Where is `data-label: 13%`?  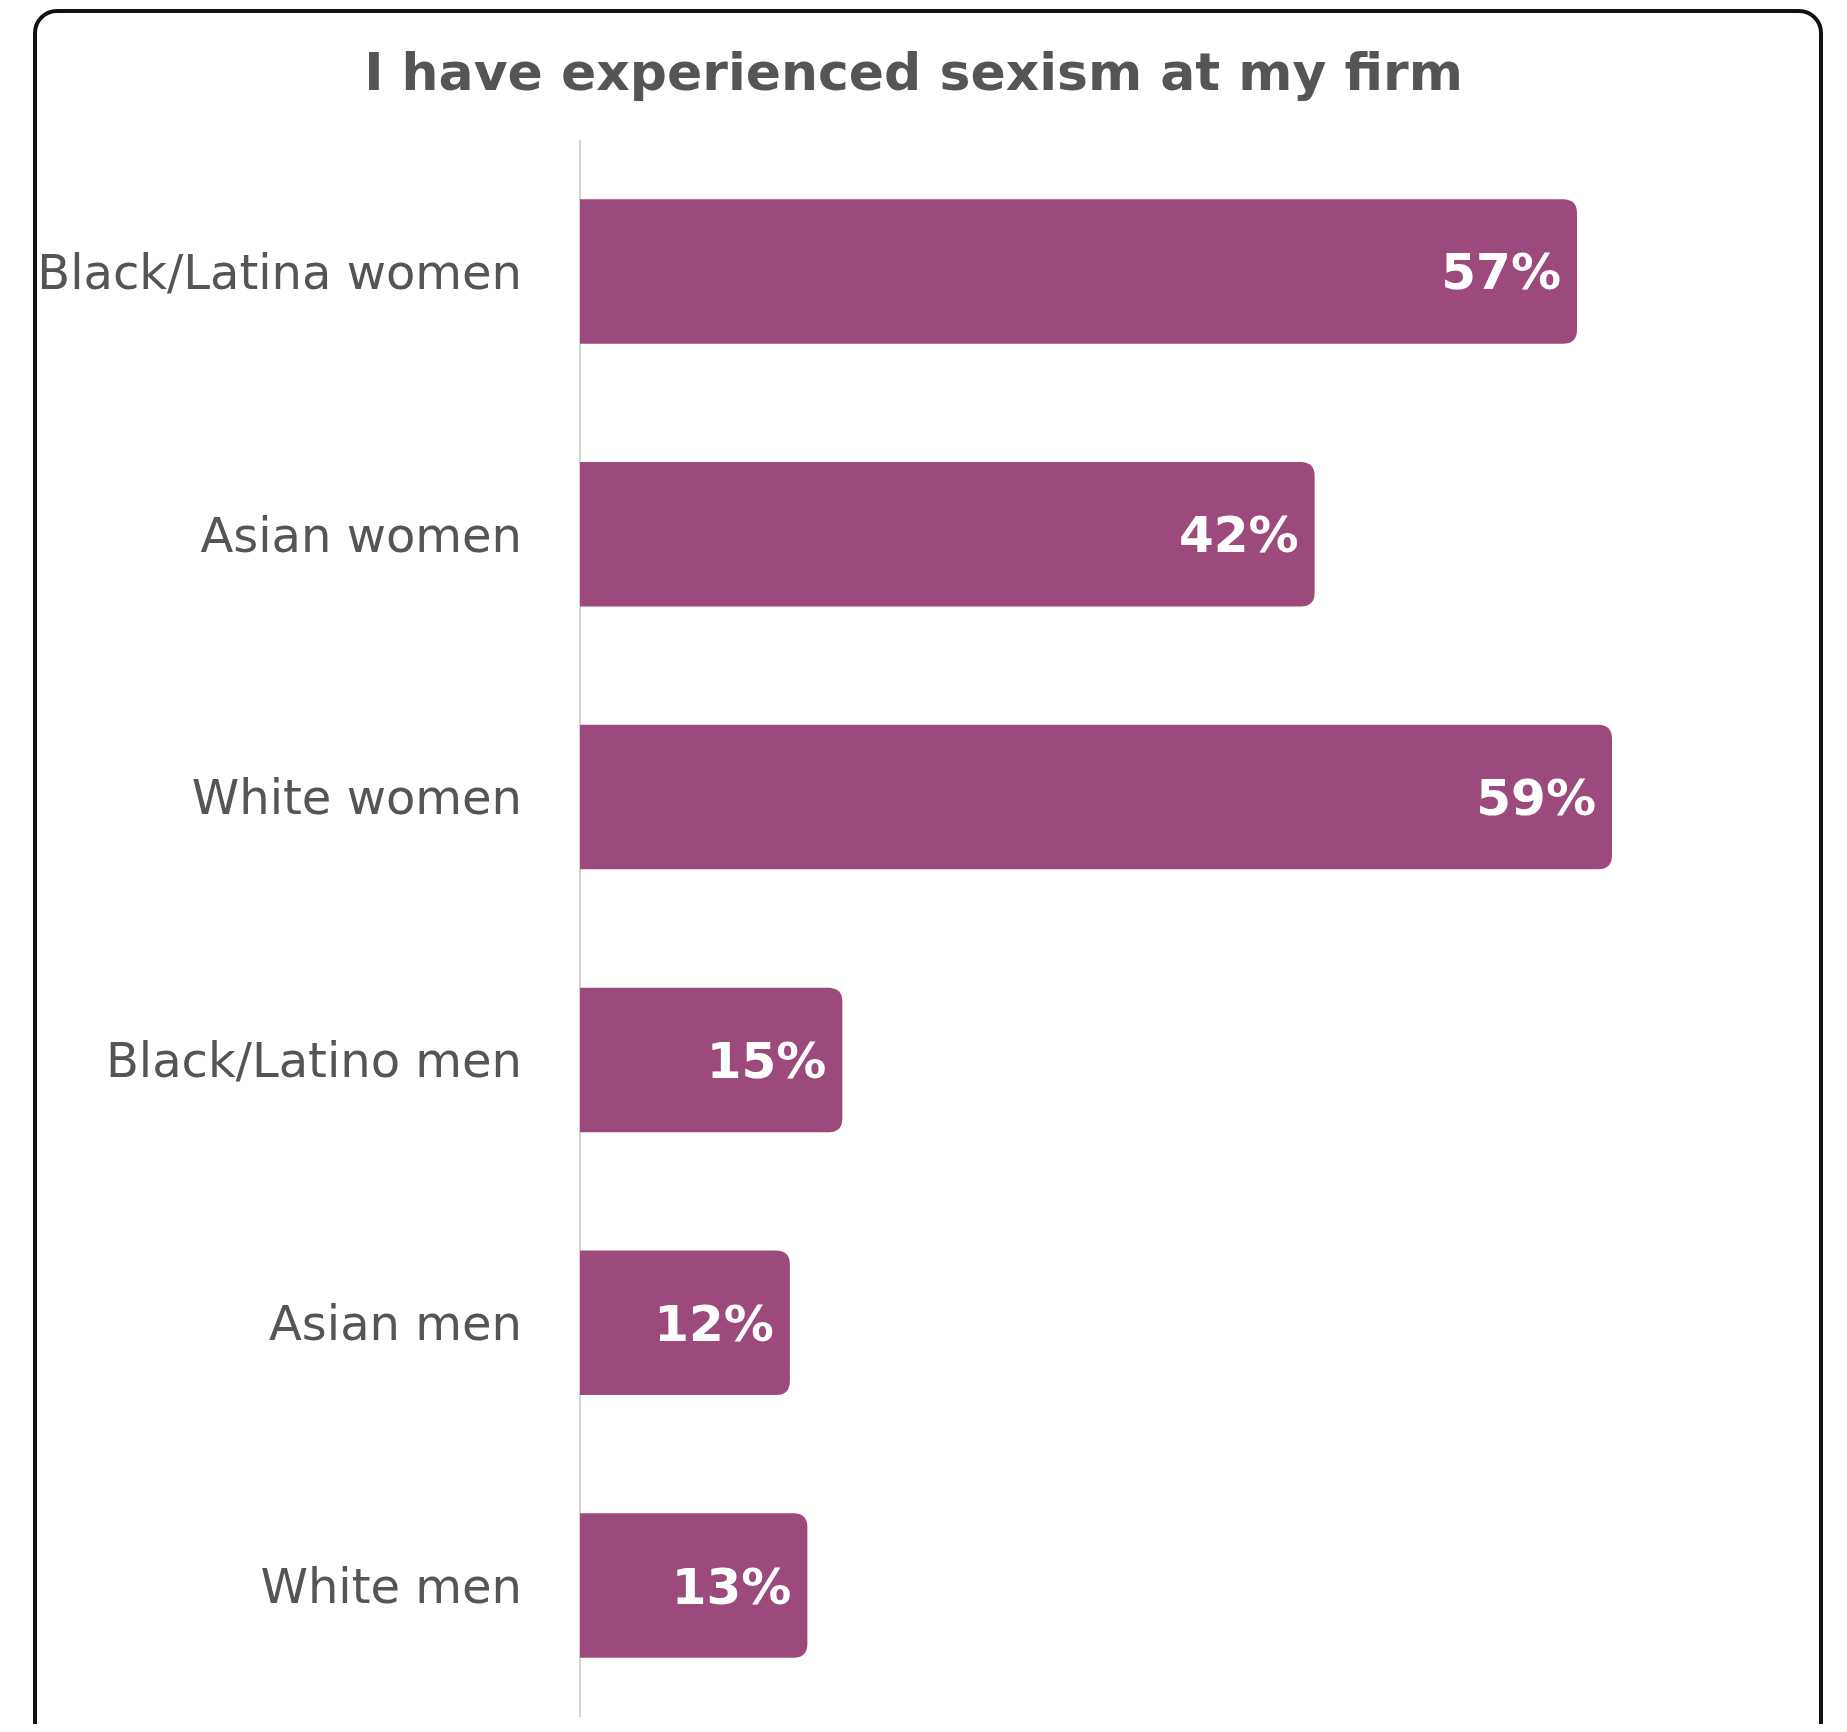
data-label: 13% is located at coordinates (731, 1586).